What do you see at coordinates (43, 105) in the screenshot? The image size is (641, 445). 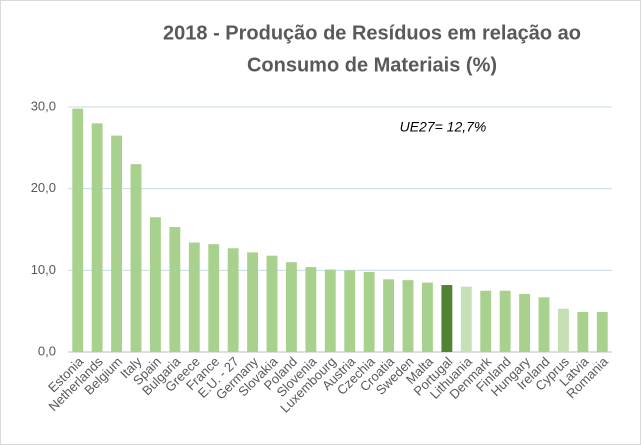 I see `y-tick-label: 30,0` at bounding box center [43, 105].